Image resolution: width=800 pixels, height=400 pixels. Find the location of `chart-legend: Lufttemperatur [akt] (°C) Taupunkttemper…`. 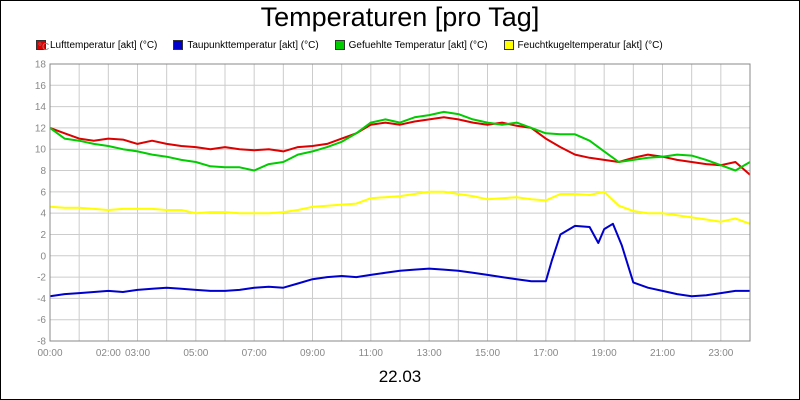

chart-legend: Lufttemperatur [akt] (°C) Taupunkttemper… is located at coordinates (349, 45).